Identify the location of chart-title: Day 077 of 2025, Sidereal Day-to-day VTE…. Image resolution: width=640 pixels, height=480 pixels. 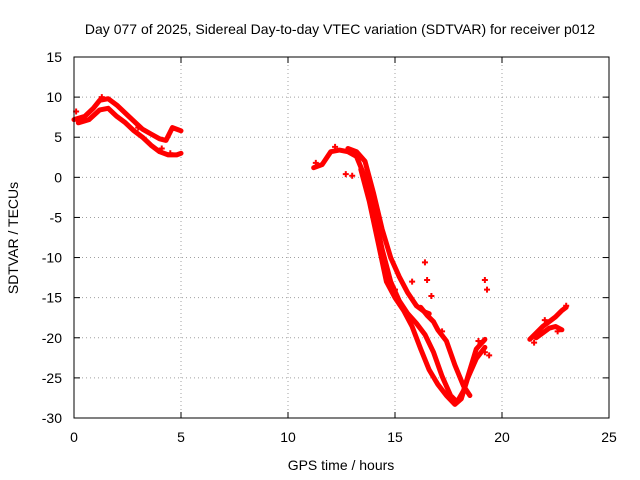
(340, 29).